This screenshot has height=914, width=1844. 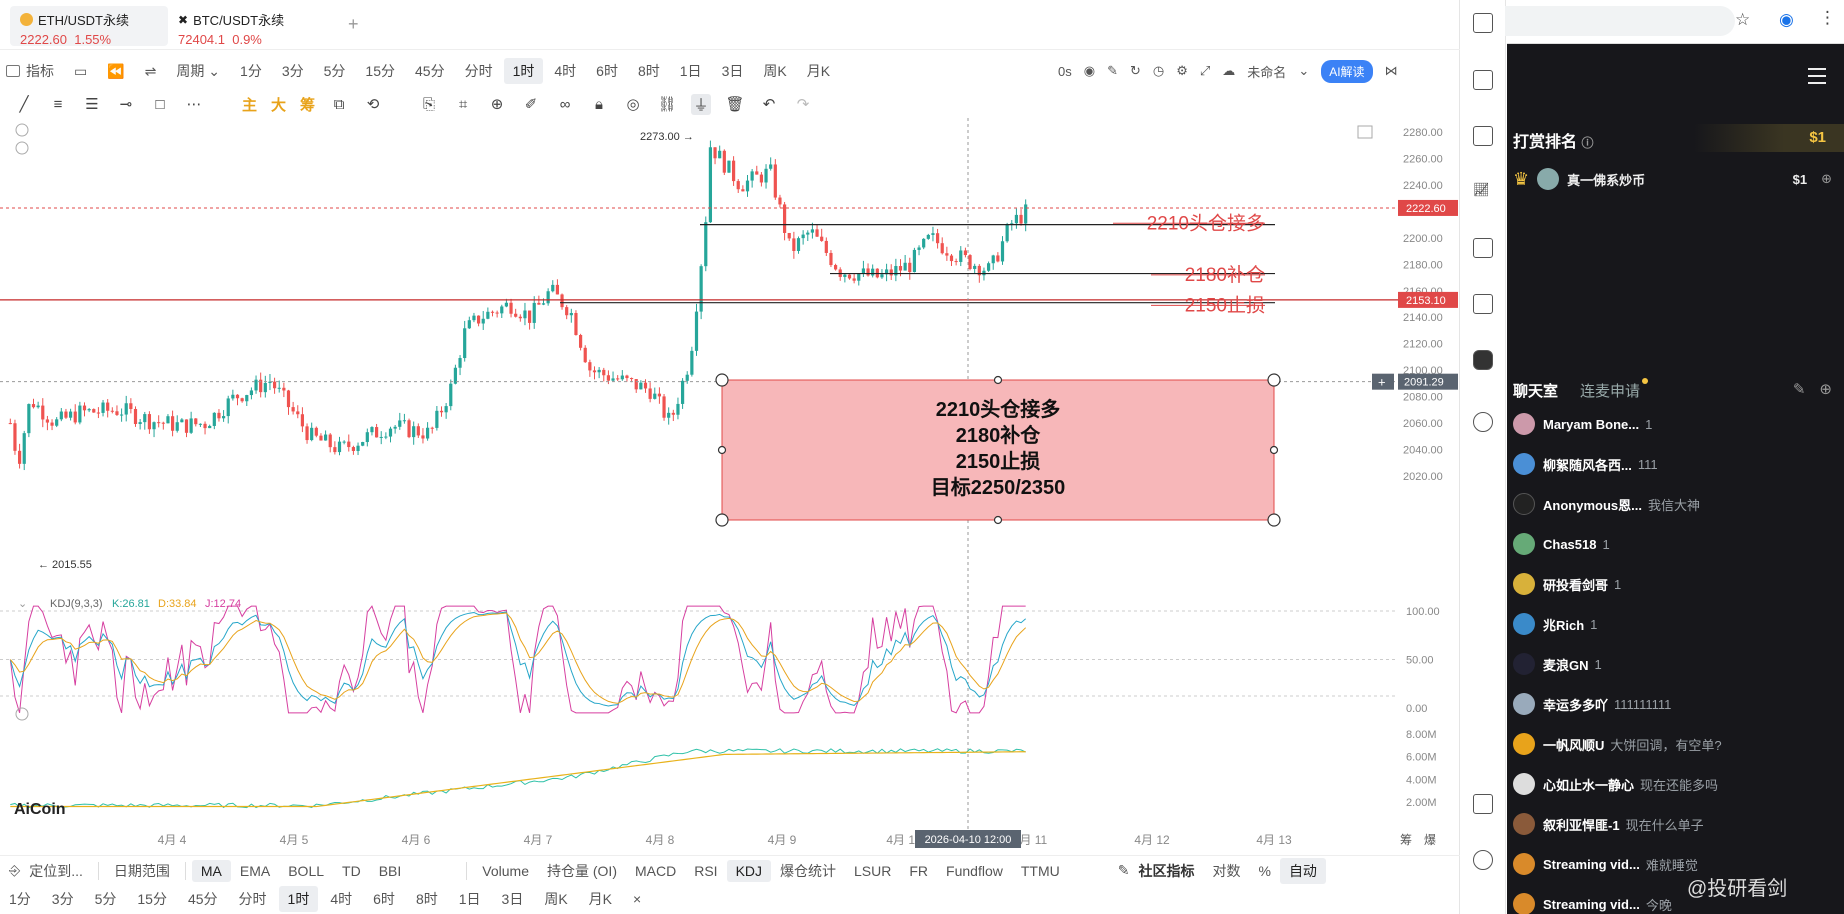 What do you see at coordinates (808, 870) in the screenshot?
I see `sub-liq: 爆仓统计` at bounding box center [808, 870].